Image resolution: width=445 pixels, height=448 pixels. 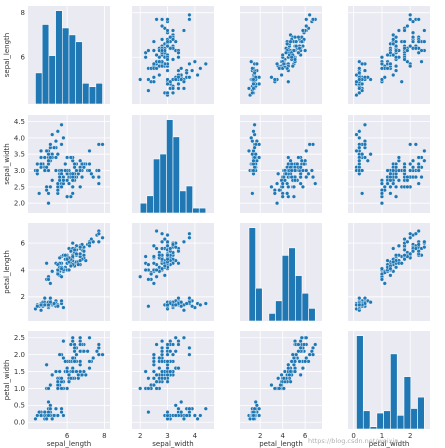 What do you see at coordinates (104, 436) in the screenshot?
I see `xtick-label: 8` at bounding box center [104, 436].